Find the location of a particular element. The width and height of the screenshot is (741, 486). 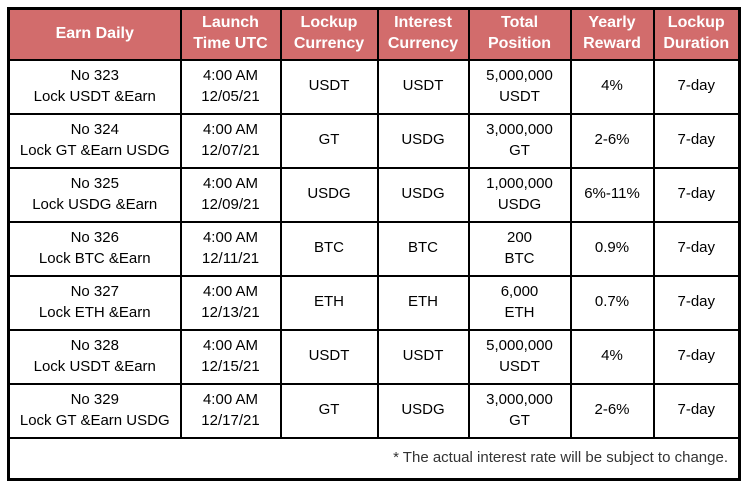

cell-total-position: 6,000 ETH is located at coordinates (519, 302).